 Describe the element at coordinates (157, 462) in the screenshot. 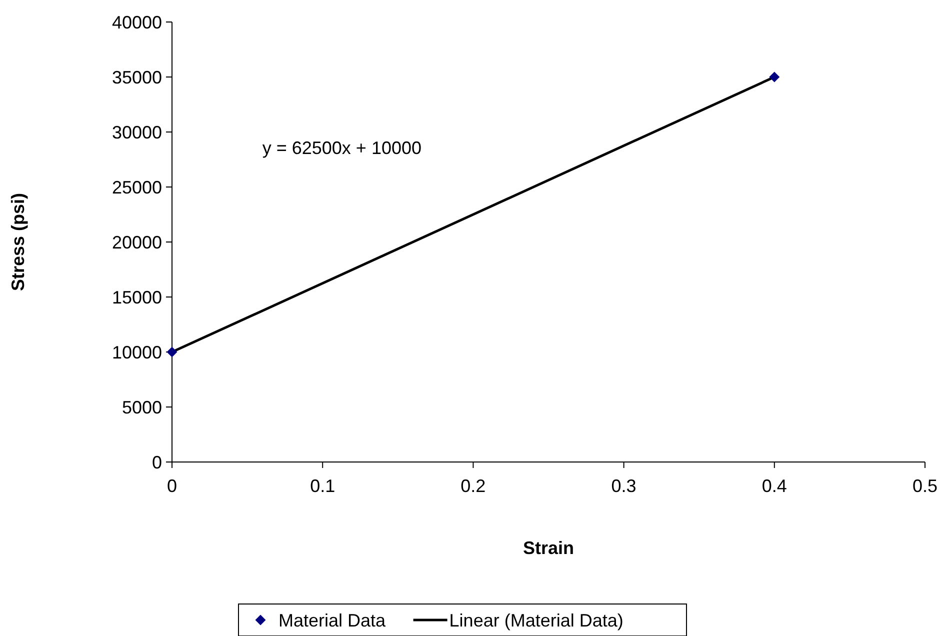

I see `y-tick-label: 0` at that location.